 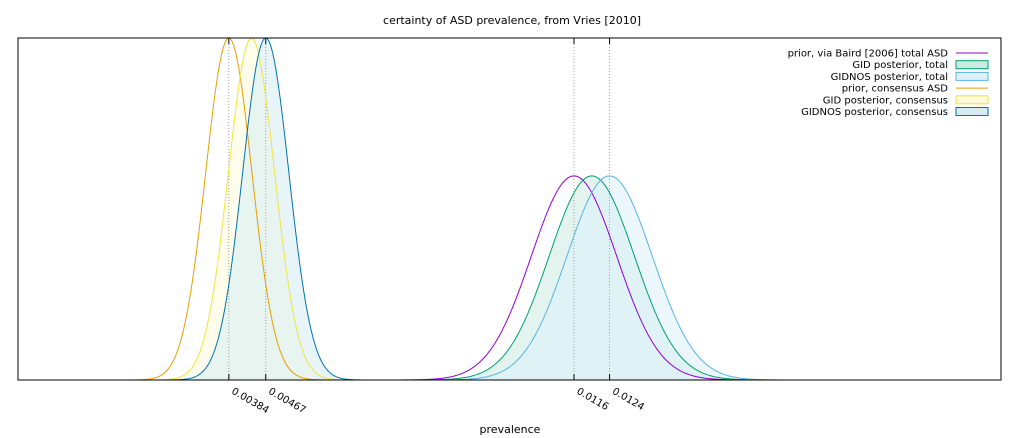 What do you see at coordinates (868, 54) in the screenshot?
I see `legend-label: prior, via Baird [2006] total ASD` at bounding box center [868, 54].